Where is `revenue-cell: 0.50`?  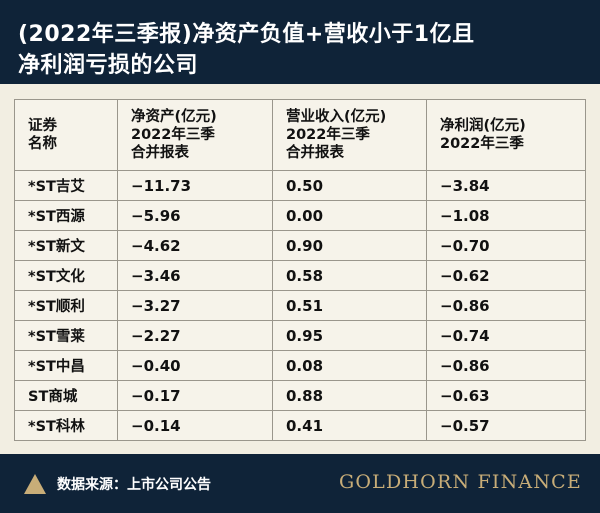 revenue-cell: 0.50 is located at coordinates (349, 185).